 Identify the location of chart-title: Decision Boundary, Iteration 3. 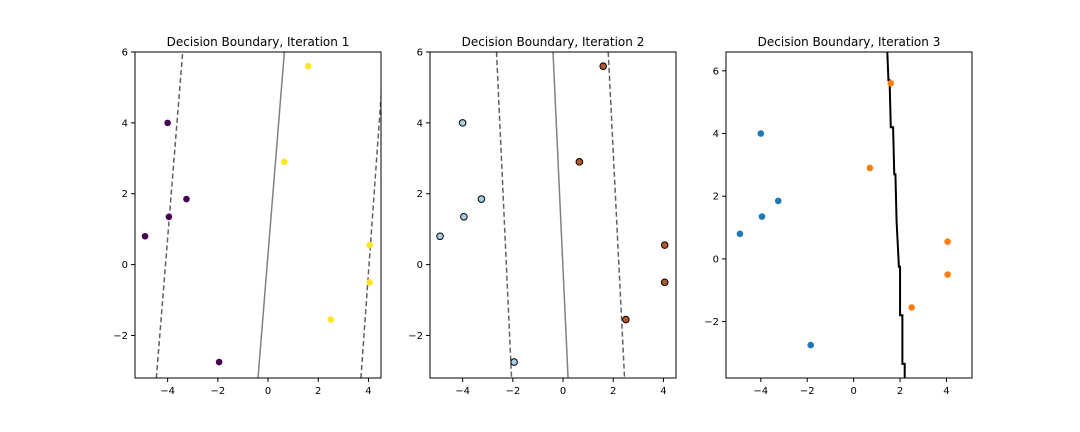
(849, 42).